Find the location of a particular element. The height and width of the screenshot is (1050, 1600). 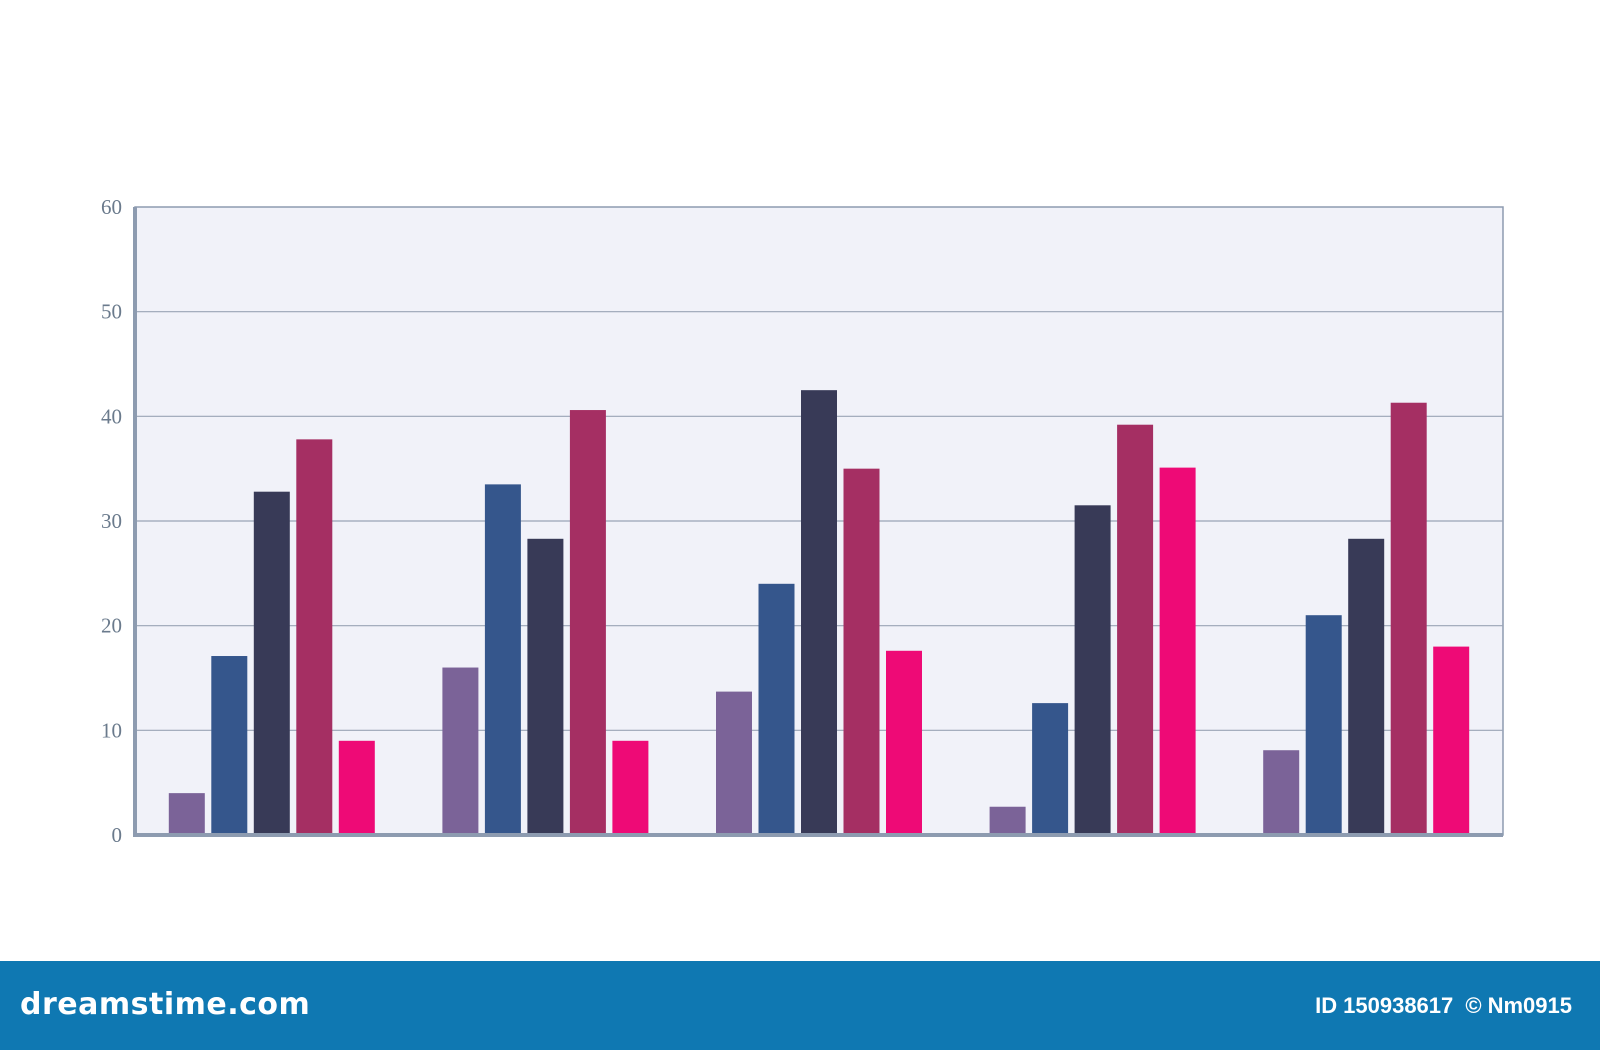

image-credit: ID 150938617 © Nm0915 is located at coordinates (1440, 1006).